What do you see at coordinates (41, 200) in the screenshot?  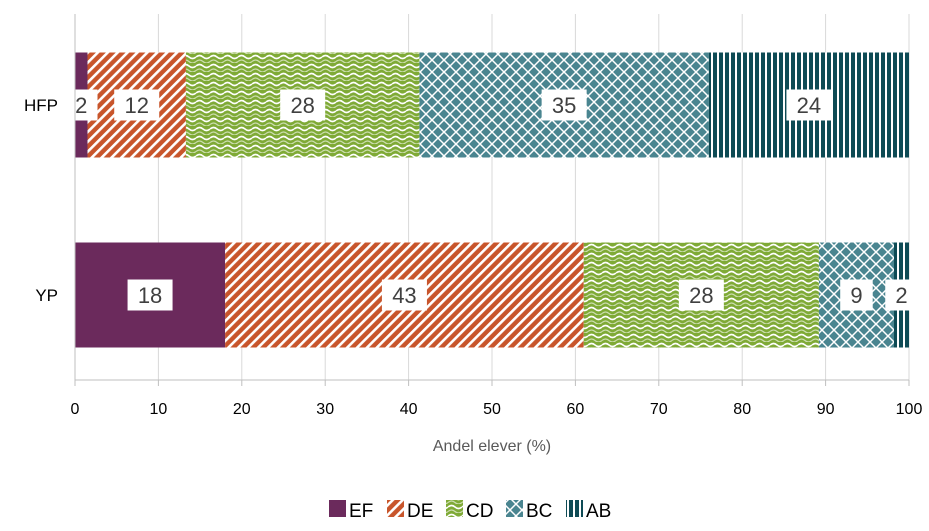 I see `y-axis-categories: HFP YP` at bounding box center [41, 200].